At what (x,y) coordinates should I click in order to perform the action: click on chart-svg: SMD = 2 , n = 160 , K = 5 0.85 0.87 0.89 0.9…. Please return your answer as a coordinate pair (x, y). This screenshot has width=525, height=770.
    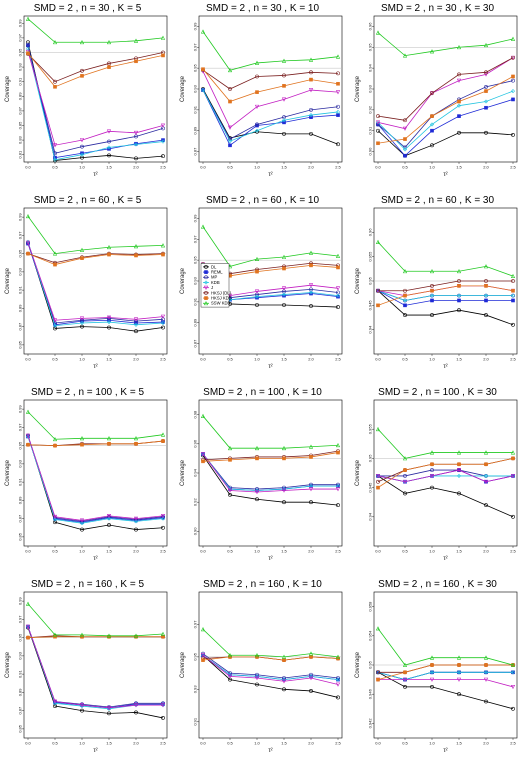
    Looking at the image, I should click on (86, 666).